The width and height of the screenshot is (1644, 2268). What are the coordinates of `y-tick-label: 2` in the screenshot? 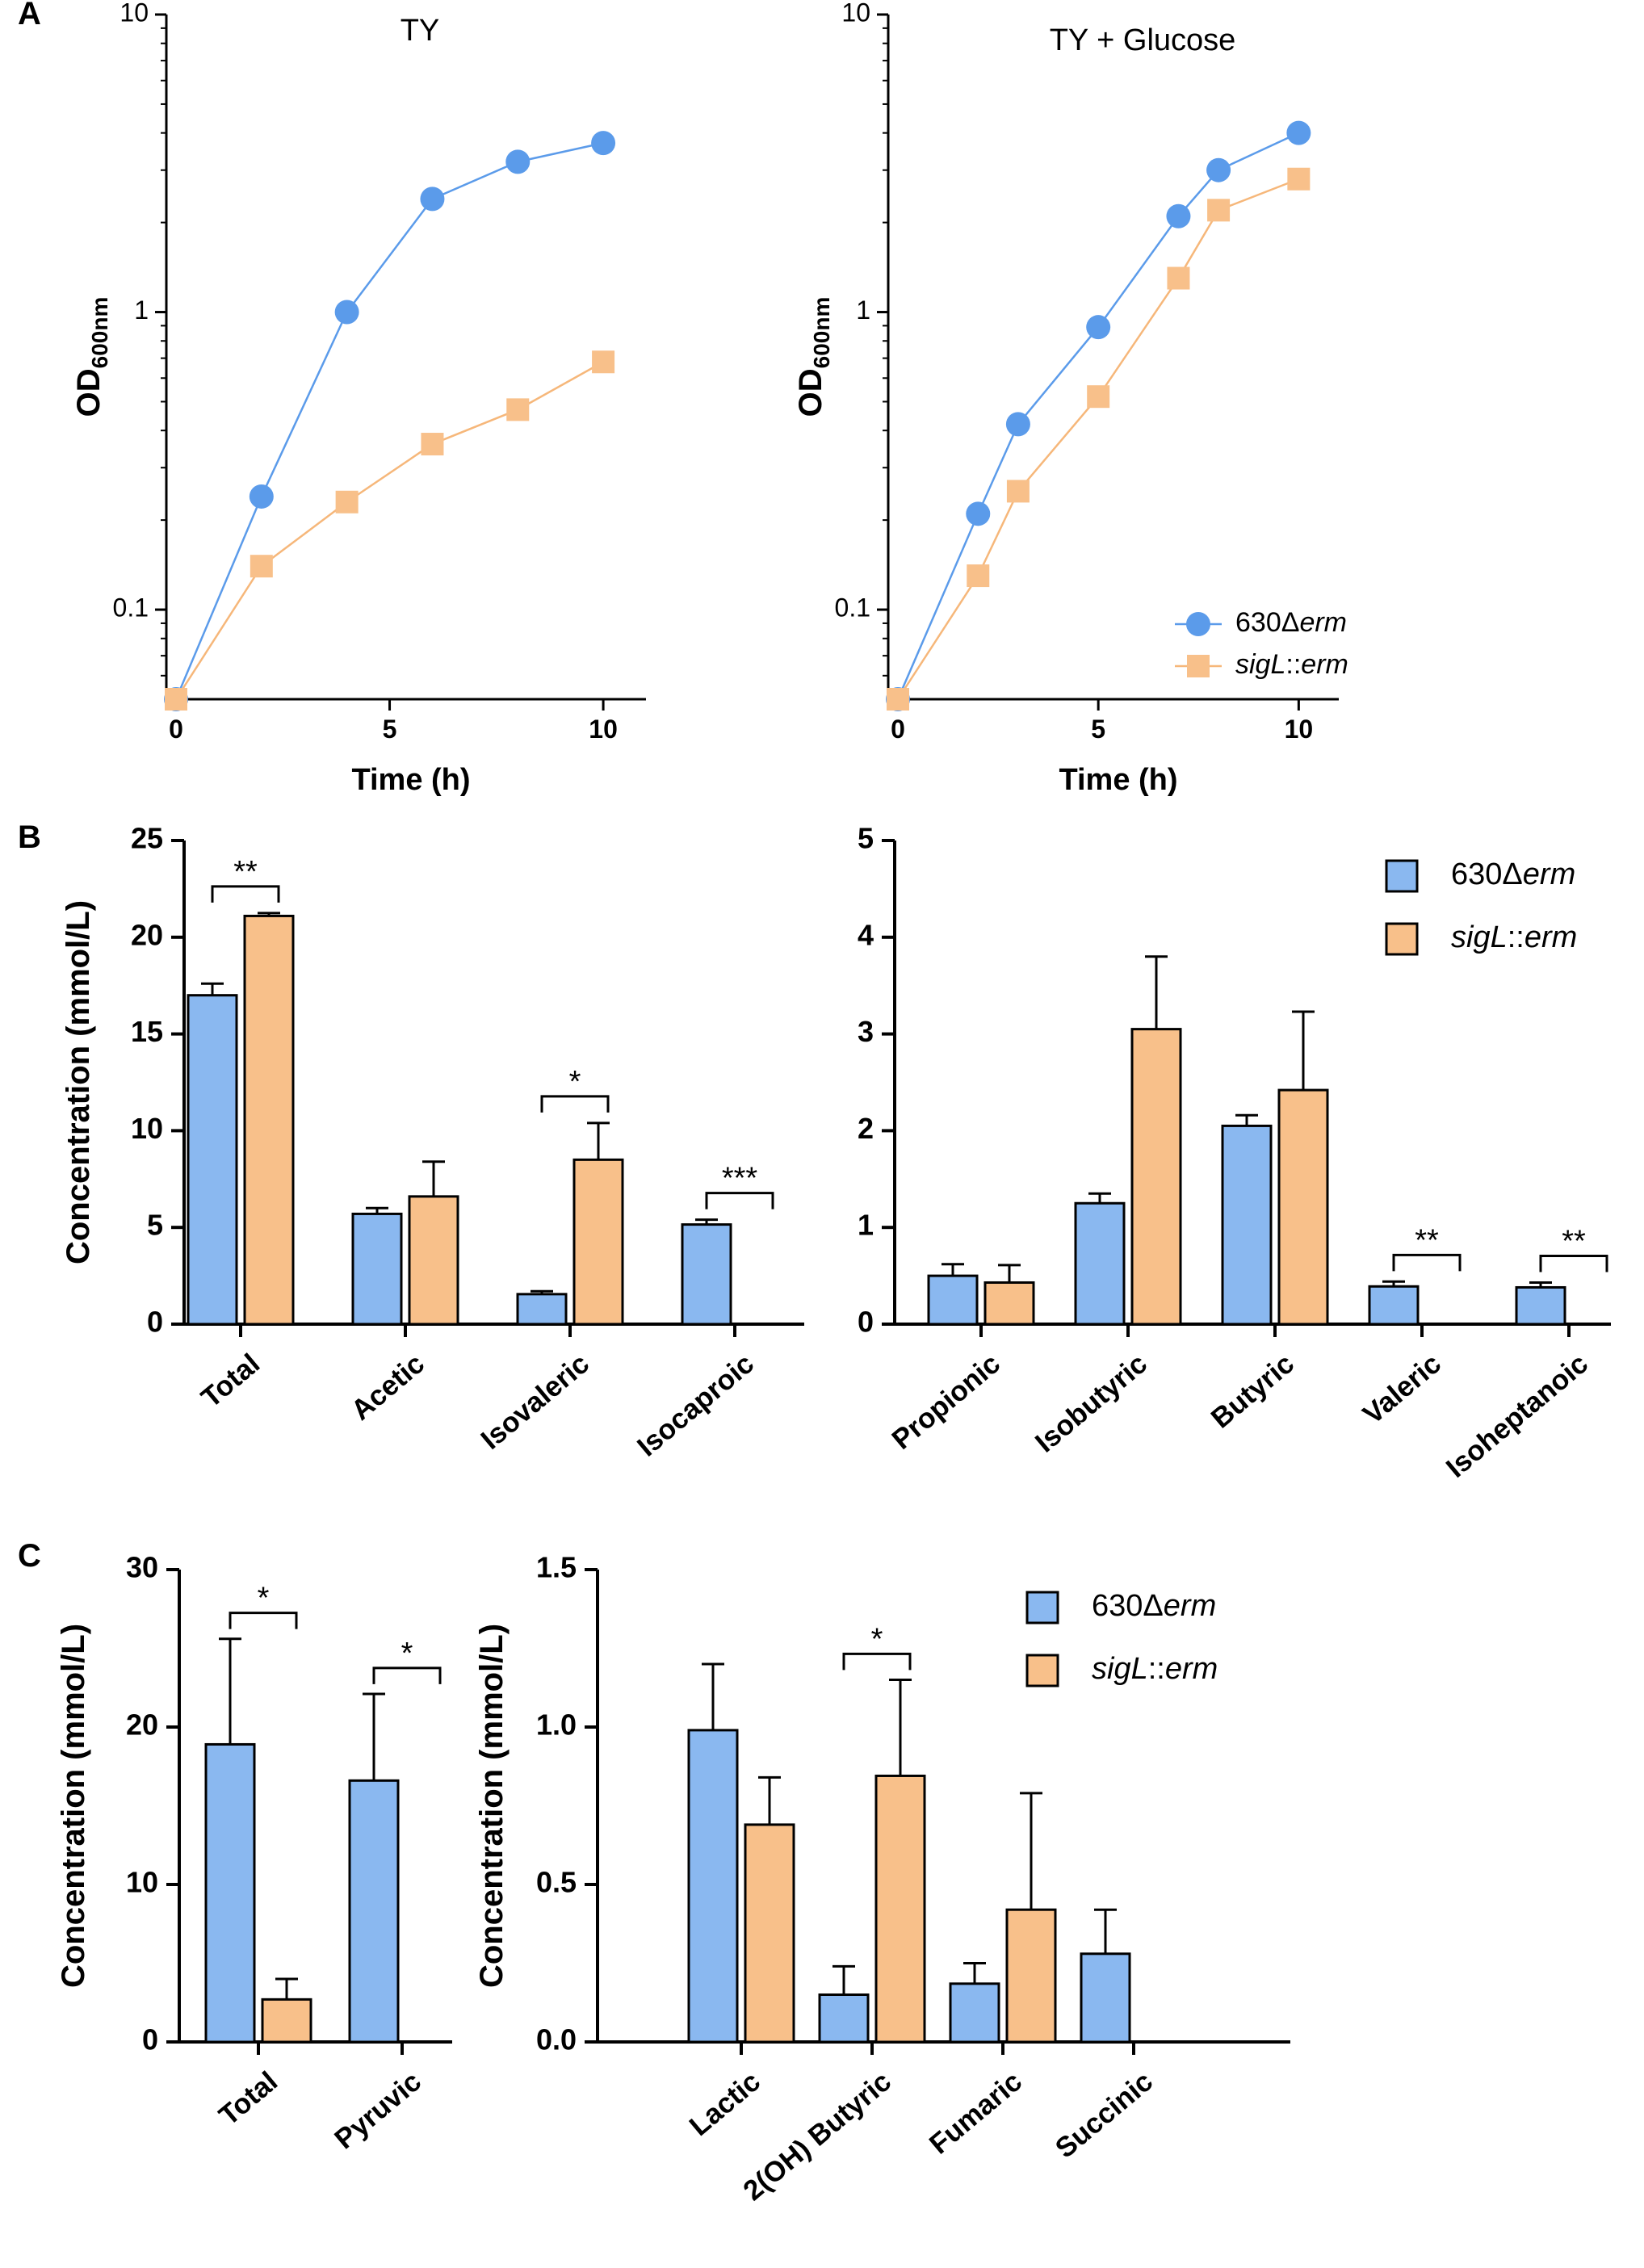 It's located at (866, 1128).